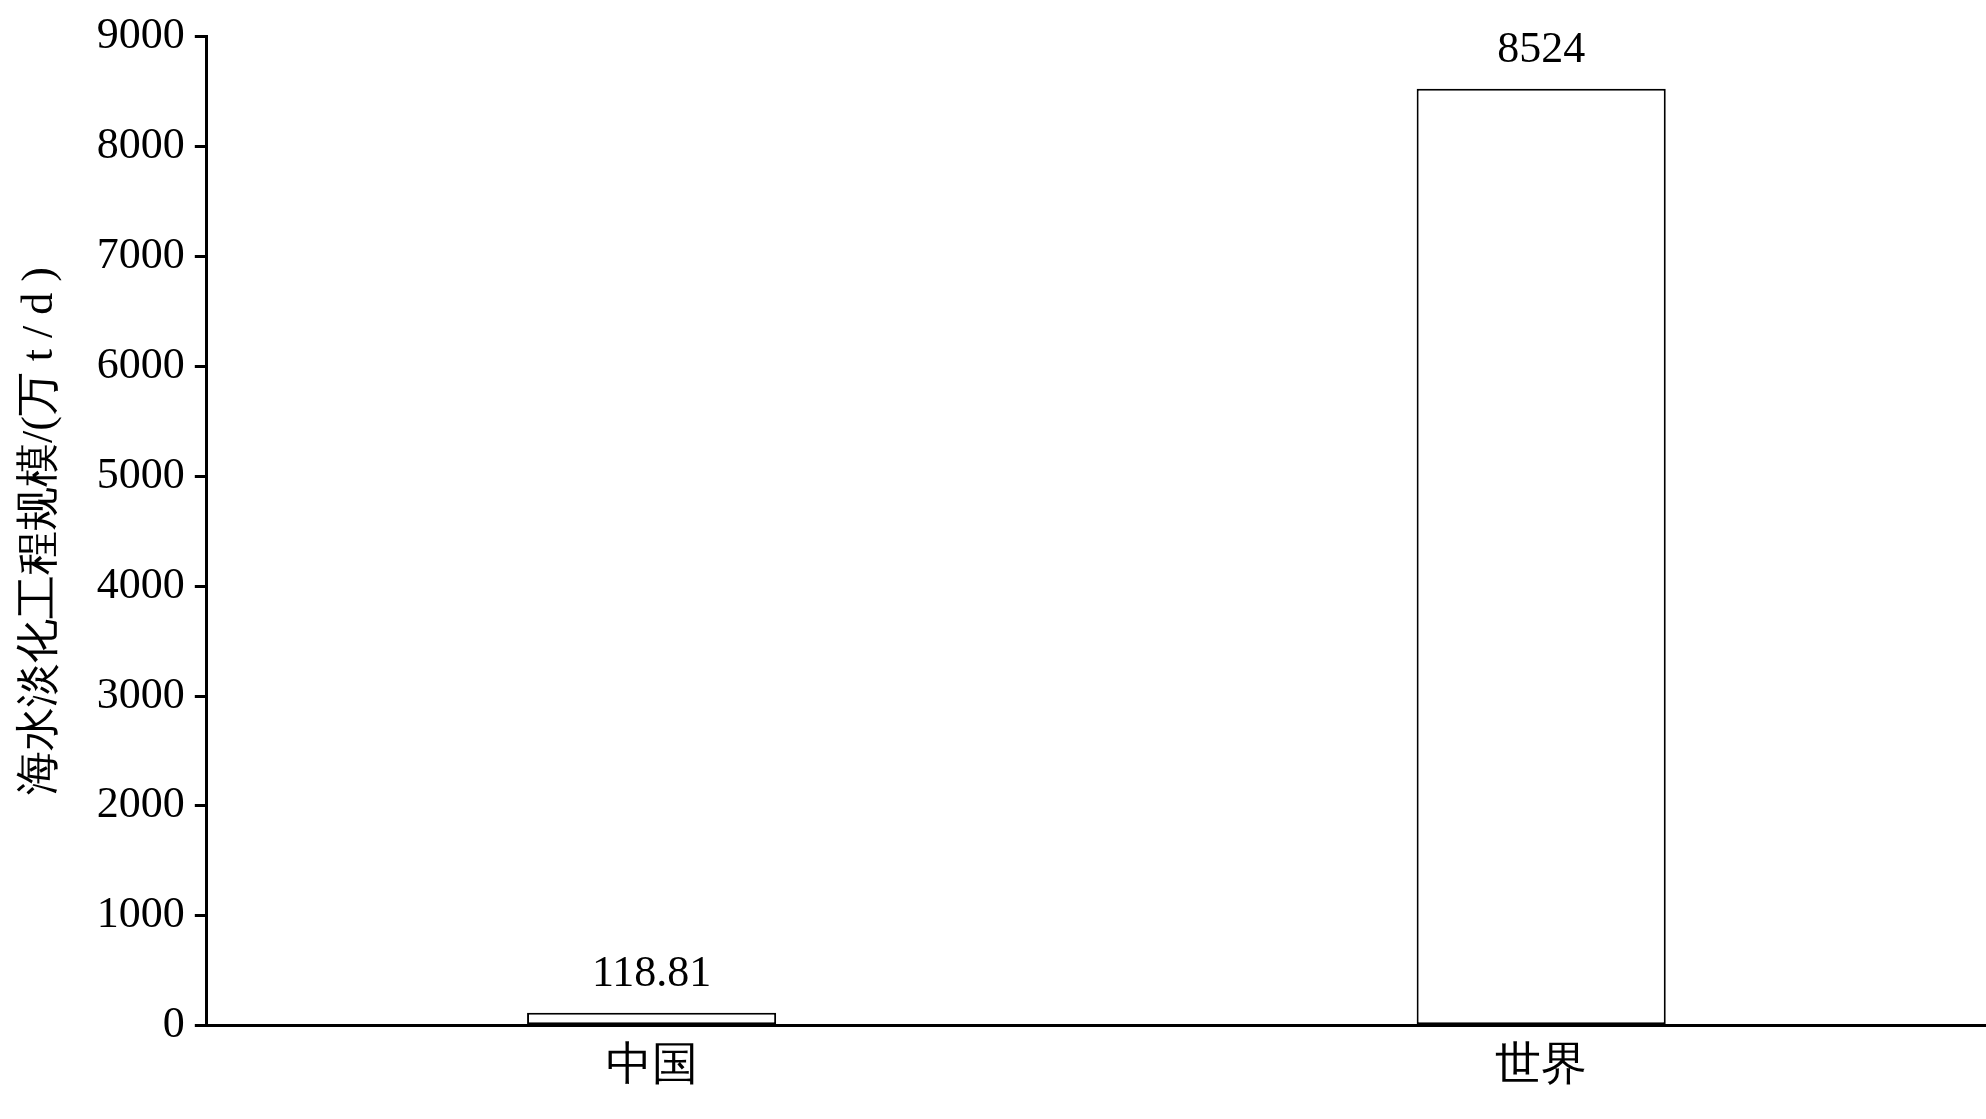 The image size is (1986, 1119). Describe the element at coordinates (140, 583) in the screenshot. I see `y-tick-label: 4000` at that location.